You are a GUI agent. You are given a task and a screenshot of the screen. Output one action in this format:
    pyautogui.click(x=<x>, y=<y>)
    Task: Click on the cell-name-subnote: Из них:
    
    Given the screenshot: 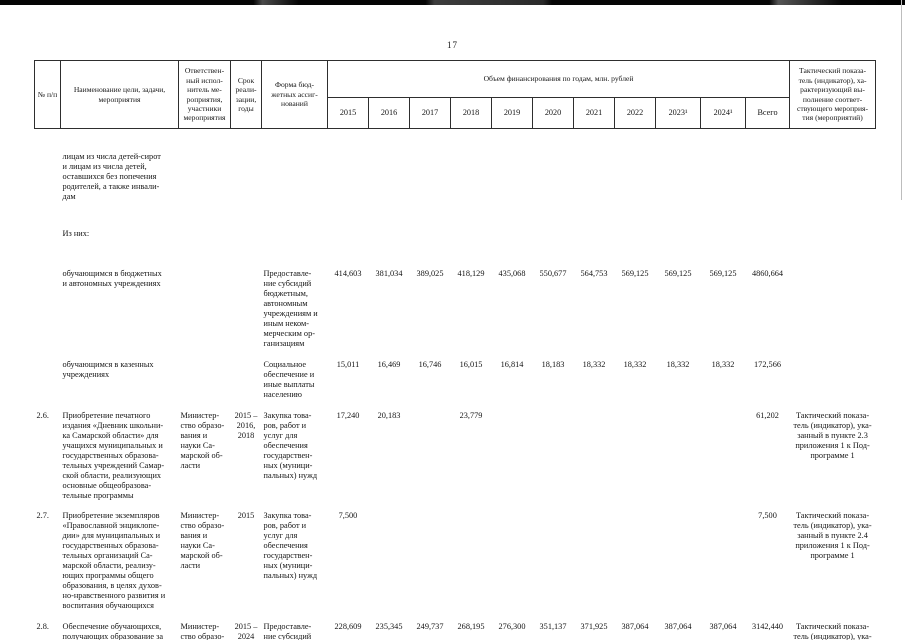 What is the action you would take?
    pyautogui.click(x=76, y=233)
    